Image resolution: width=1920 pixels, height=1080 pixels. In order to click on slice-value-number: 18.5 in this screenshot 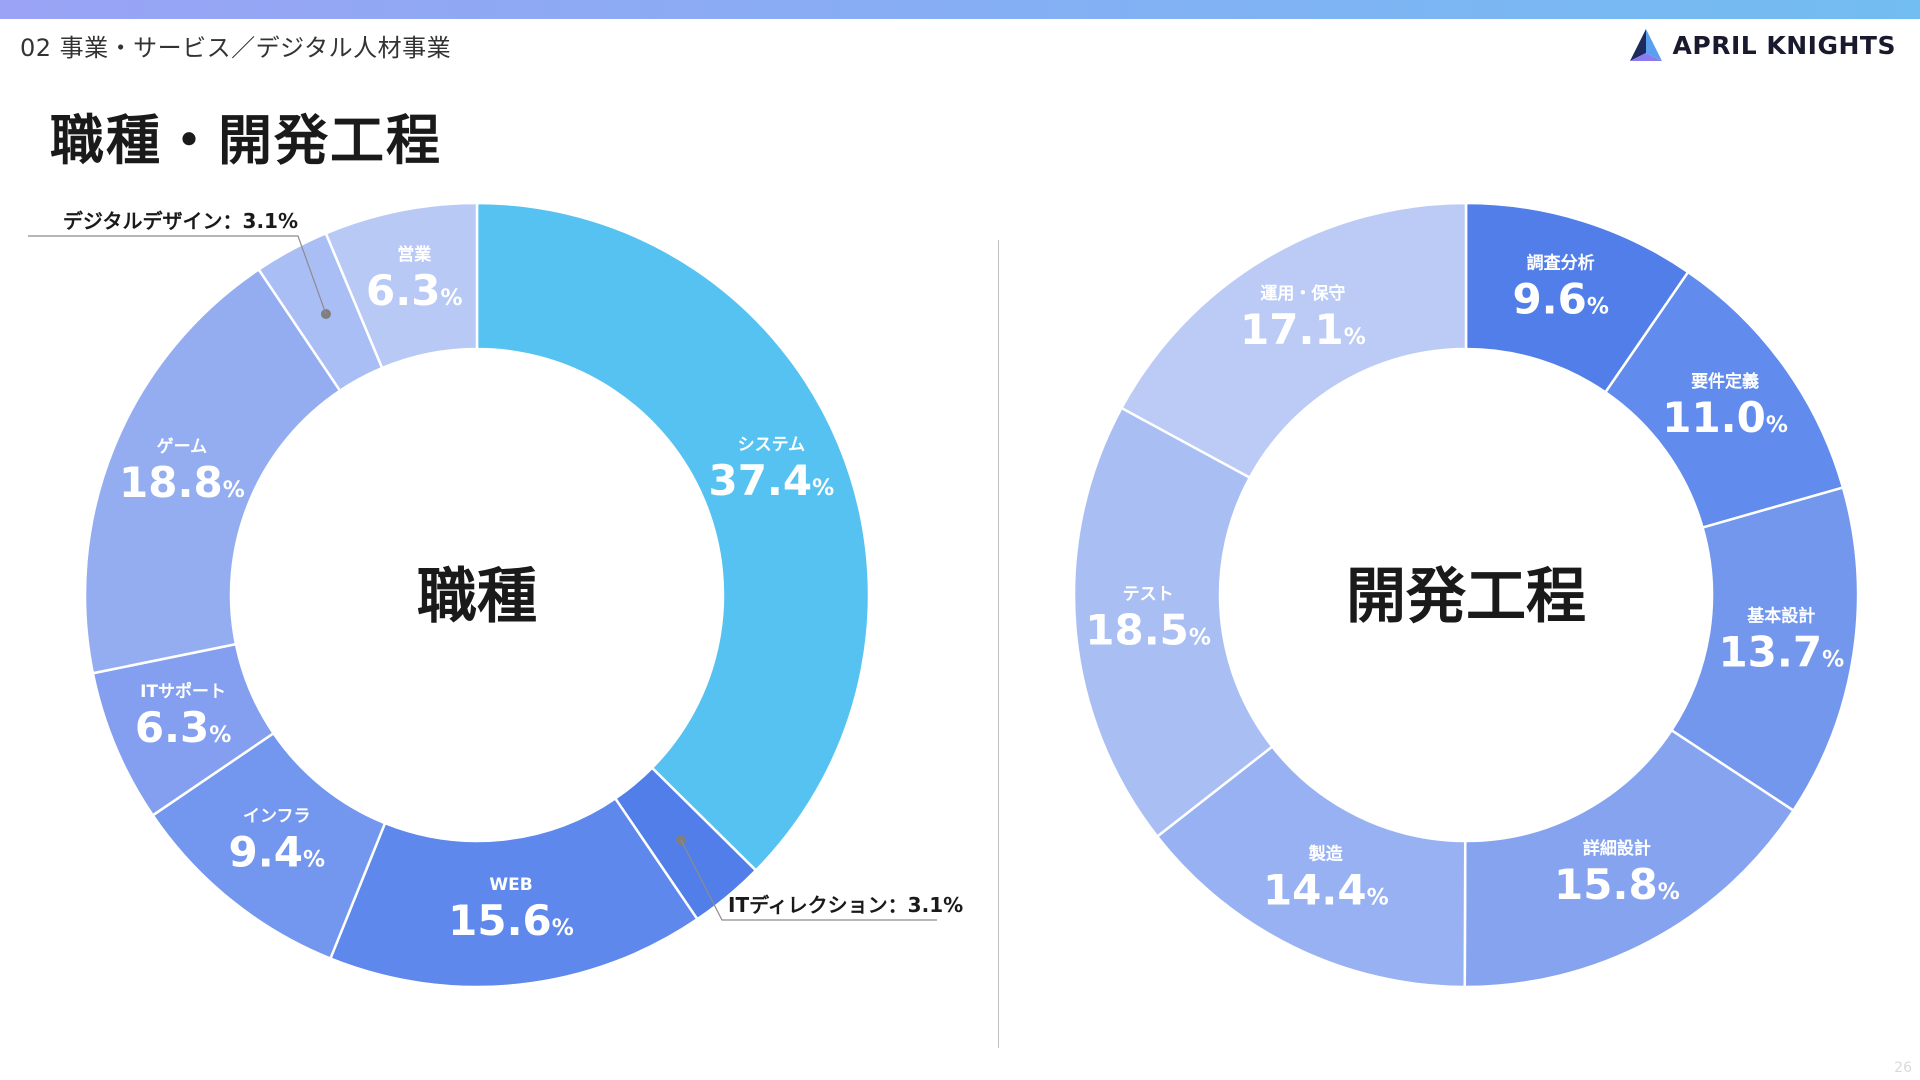, I will do `click(1137, 630)`.